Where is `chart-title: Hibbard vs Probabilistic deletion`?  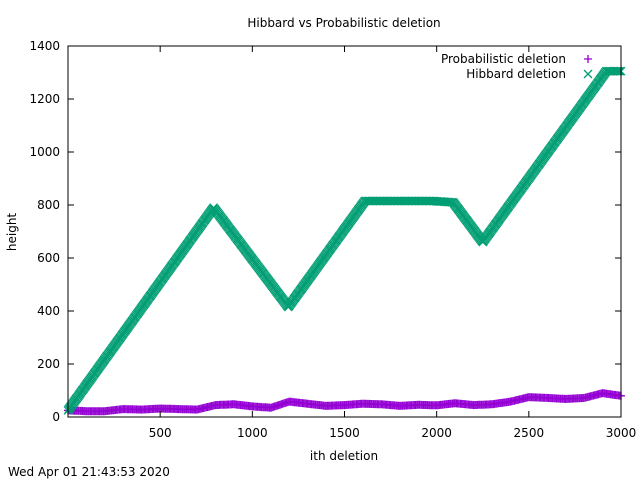 chart-title: Hibbard vs Probabilistic deletion is located at coordinates (343, 23).